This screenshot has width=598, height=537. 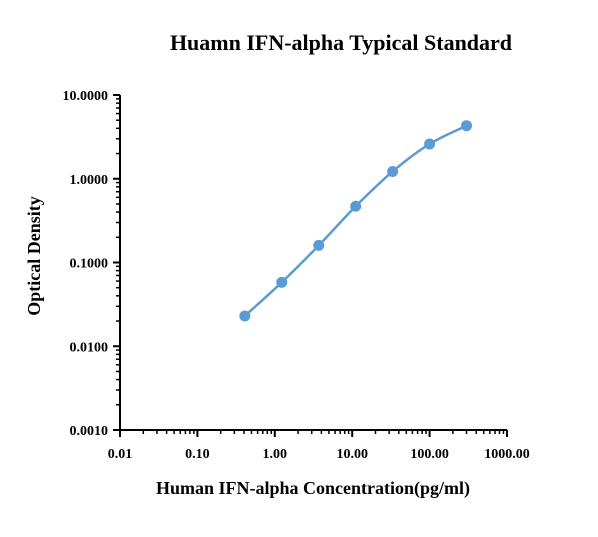 What do you see at coordinates (355, 220) in the screenshot?
I see `series-line` at bounding box center [355, 220].